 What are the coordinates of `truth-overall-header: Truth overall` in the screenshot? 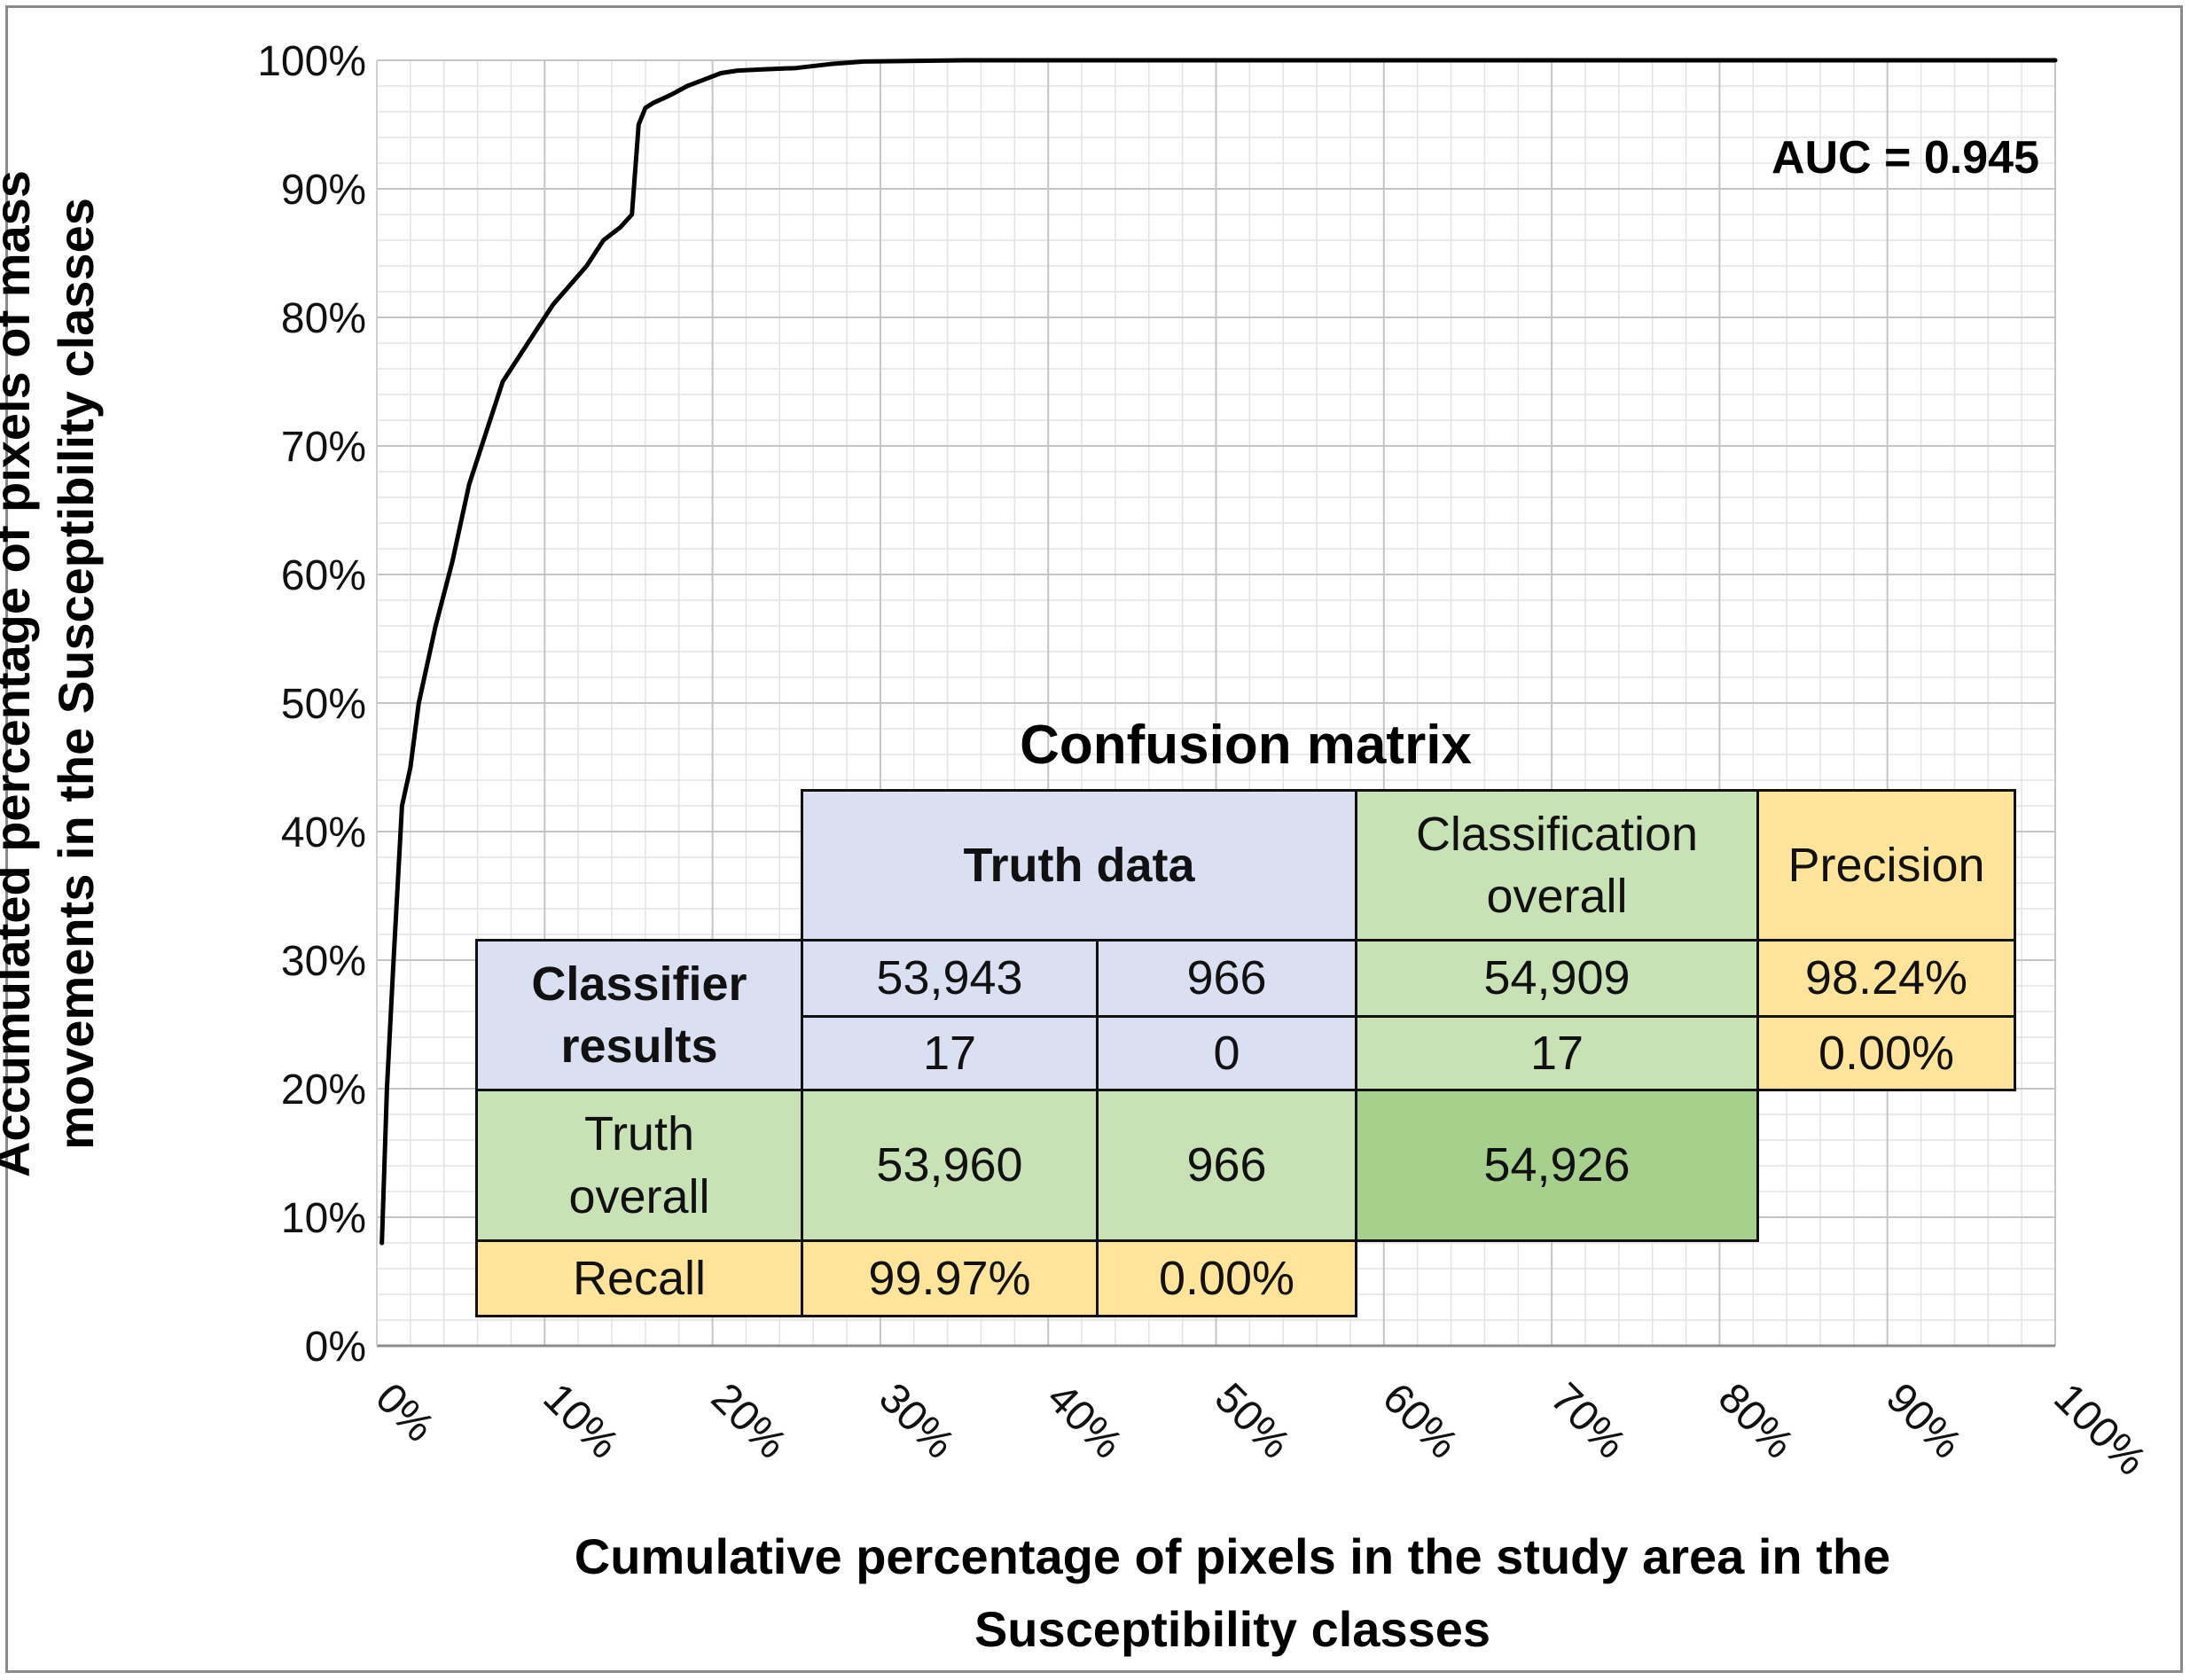 It's located at (639, 1165).